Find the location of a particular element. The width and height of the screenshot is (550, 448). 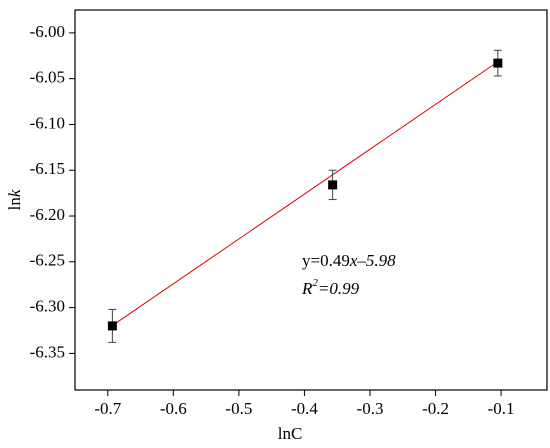

x-tick-label: -0.3 is located at coordinates (370, 408).